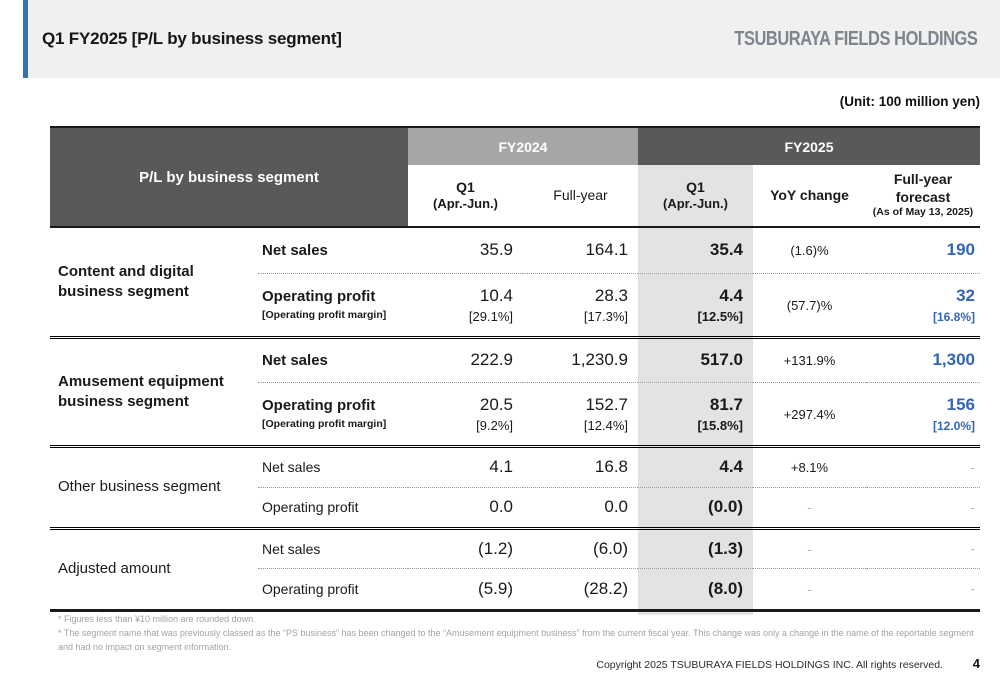 This screenshot has height=685, width=1000. What do you see at coordinates (495, 588) in the screenshot?
I see `value: (5.9)` at bounding box center [495, 588].